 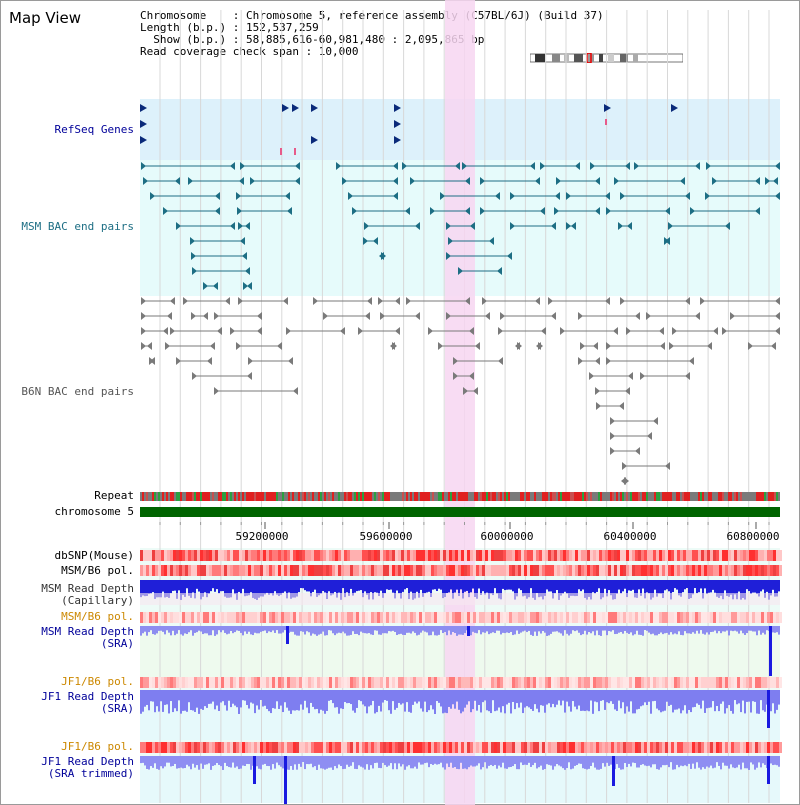 What do you see at coordinates (87, 637) in the screenshot?
I see `track-label-msm-read-depth-sra: MSM Read Depth (SRA)` at bounding box center [87, 637].